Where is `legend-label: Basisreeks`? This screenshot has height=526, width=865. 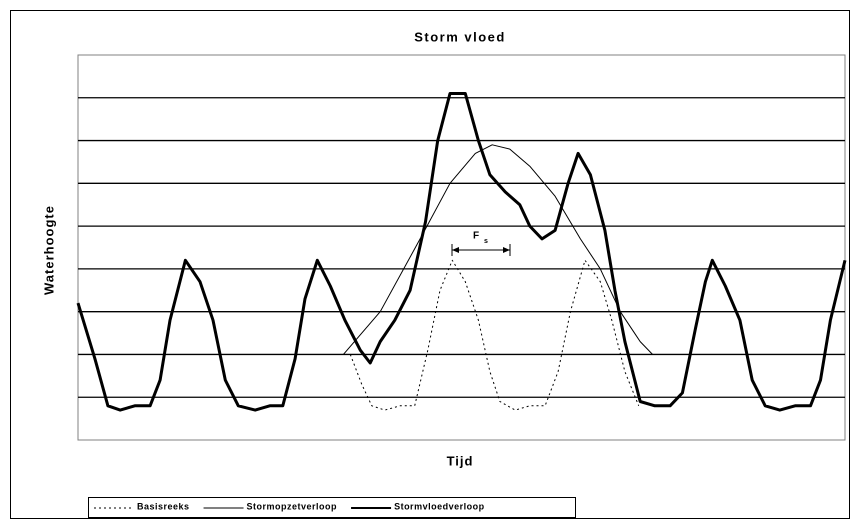
legend-label: Basisreeks is located at coordinates (163, 506).